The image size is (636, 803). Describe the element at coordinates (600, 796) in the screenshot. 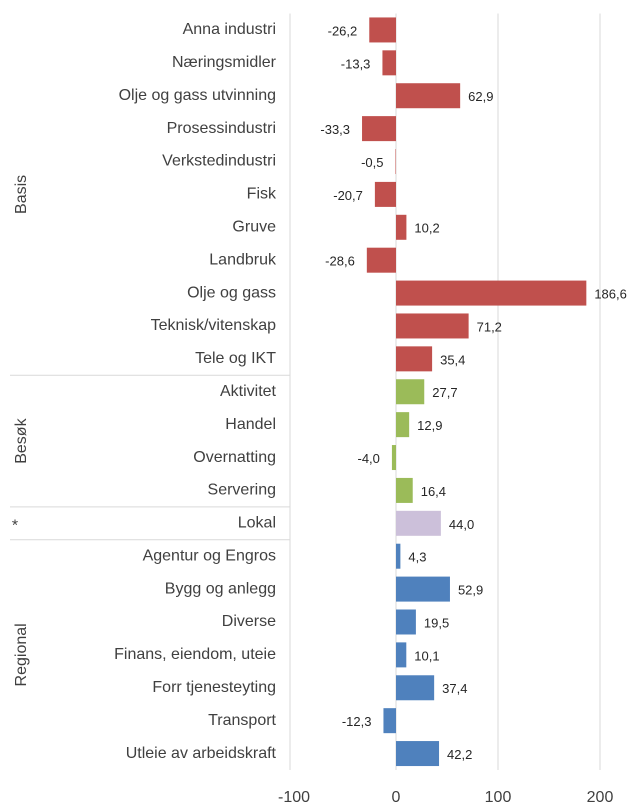

I see `x-tick-label: 200` at that location.